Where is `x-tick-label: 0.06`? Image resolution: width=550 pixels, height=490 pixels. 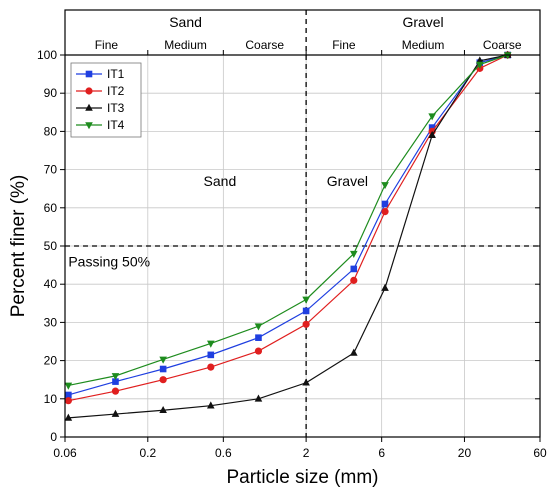 x-tick-label: 0.06 is located at coordinates (65, 453).